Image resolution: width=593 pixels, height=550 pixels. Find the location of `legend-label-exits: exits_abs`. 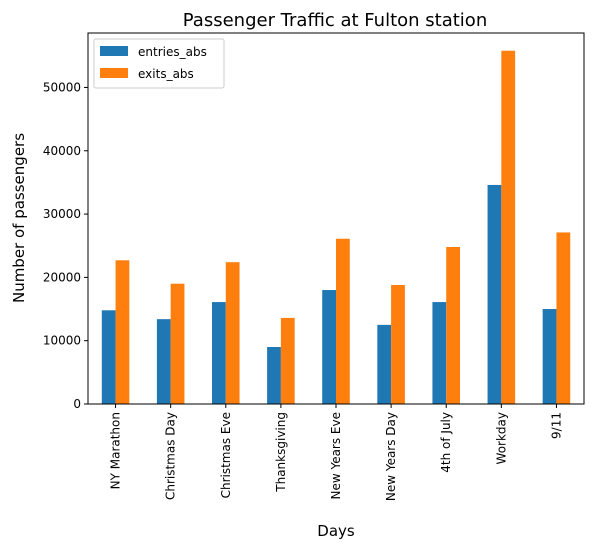

legend-label-exits: exits_abs is located at coordinates (166, 74).